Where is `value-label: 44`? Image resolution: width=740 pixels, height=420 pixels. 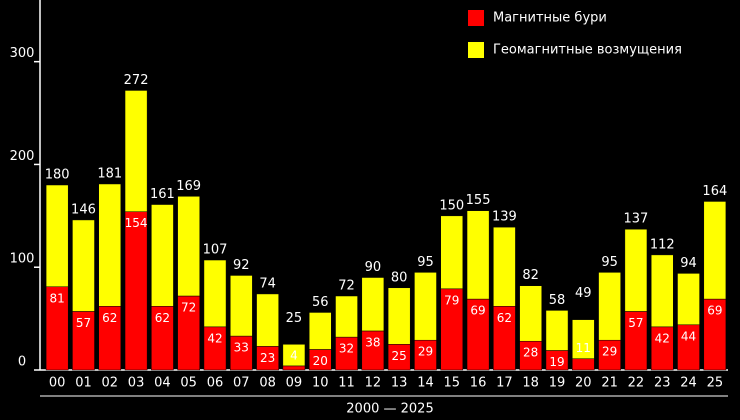 value-label: 44 is located at coordinates (688, 336).